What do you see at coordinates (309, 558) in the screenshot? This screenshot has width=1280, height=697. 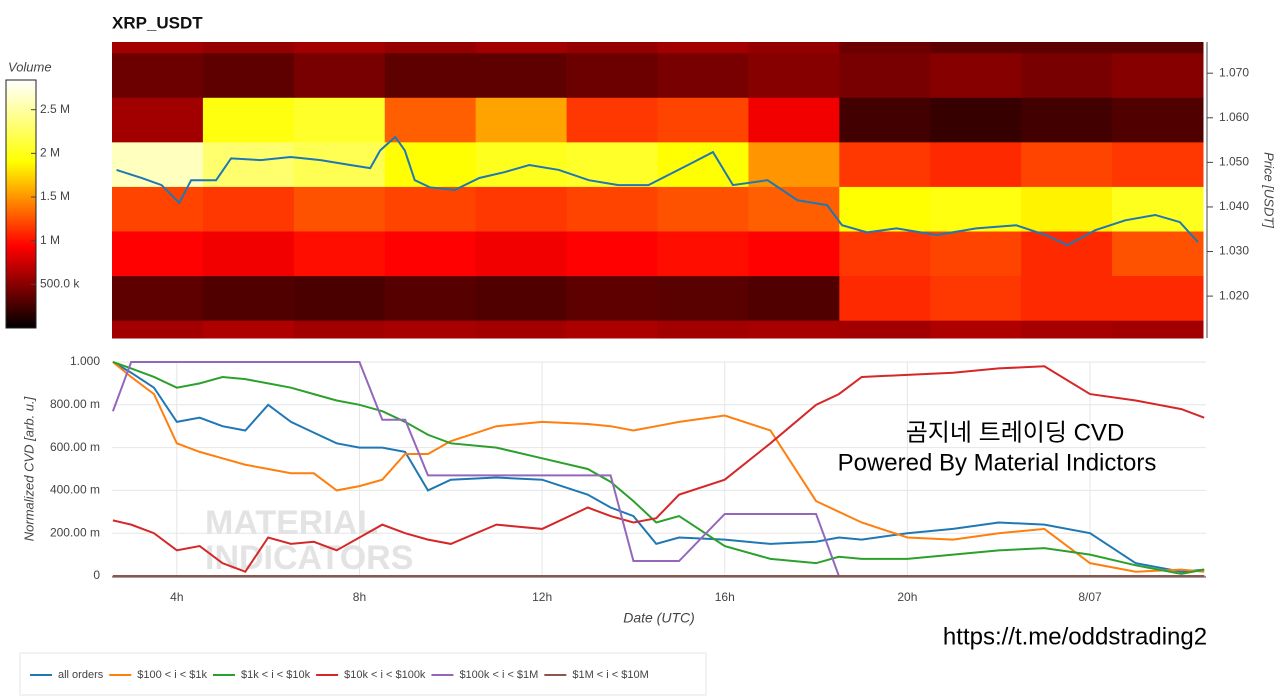 I see `watermark: INDICATORS` at bounding box center [309, 558].